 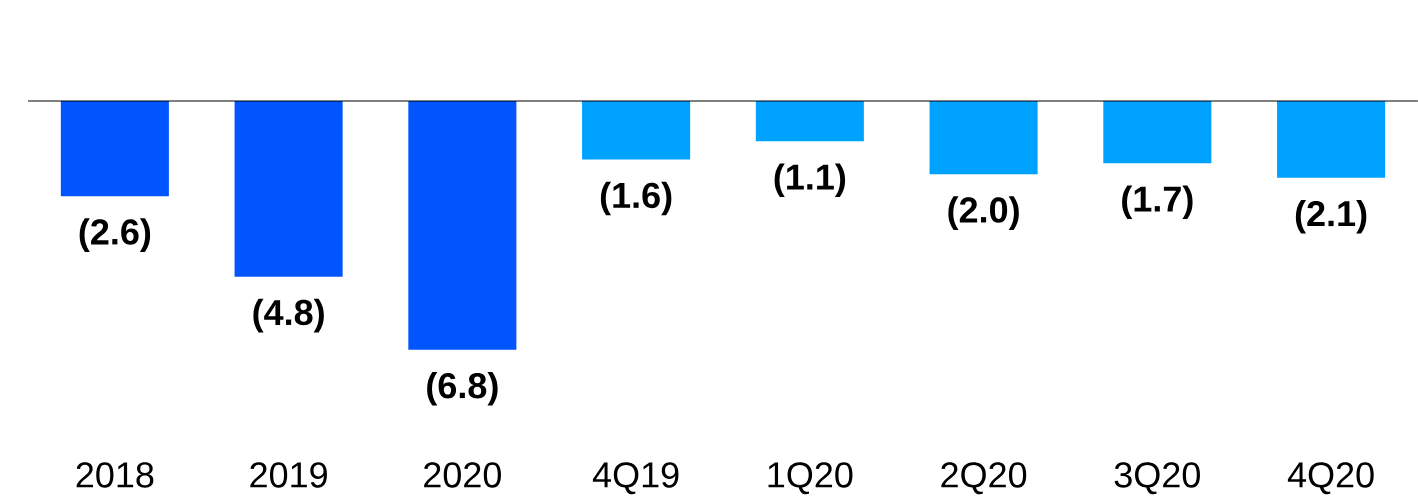 I want to click on x-tick-label: 4Q20, so click(x=1330, y=478).